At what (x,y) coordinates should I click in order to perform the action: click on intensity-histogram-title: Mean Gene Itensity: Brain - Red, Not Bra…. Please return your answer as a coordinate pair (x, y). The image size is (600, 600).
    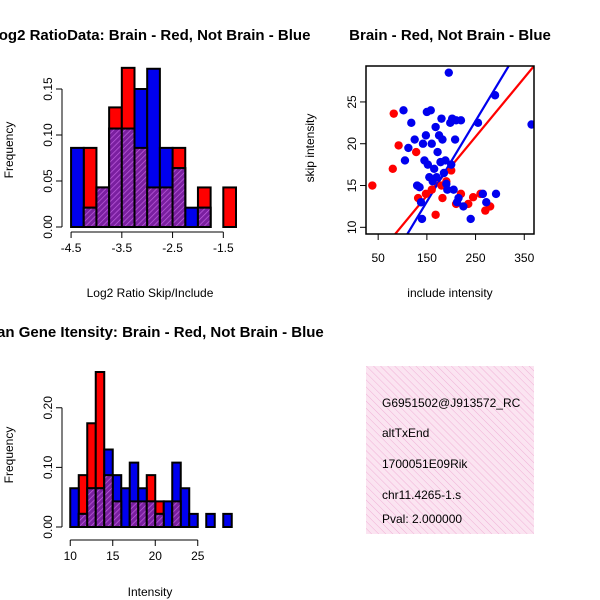
    Looking at the image, I should click on (162, 332).